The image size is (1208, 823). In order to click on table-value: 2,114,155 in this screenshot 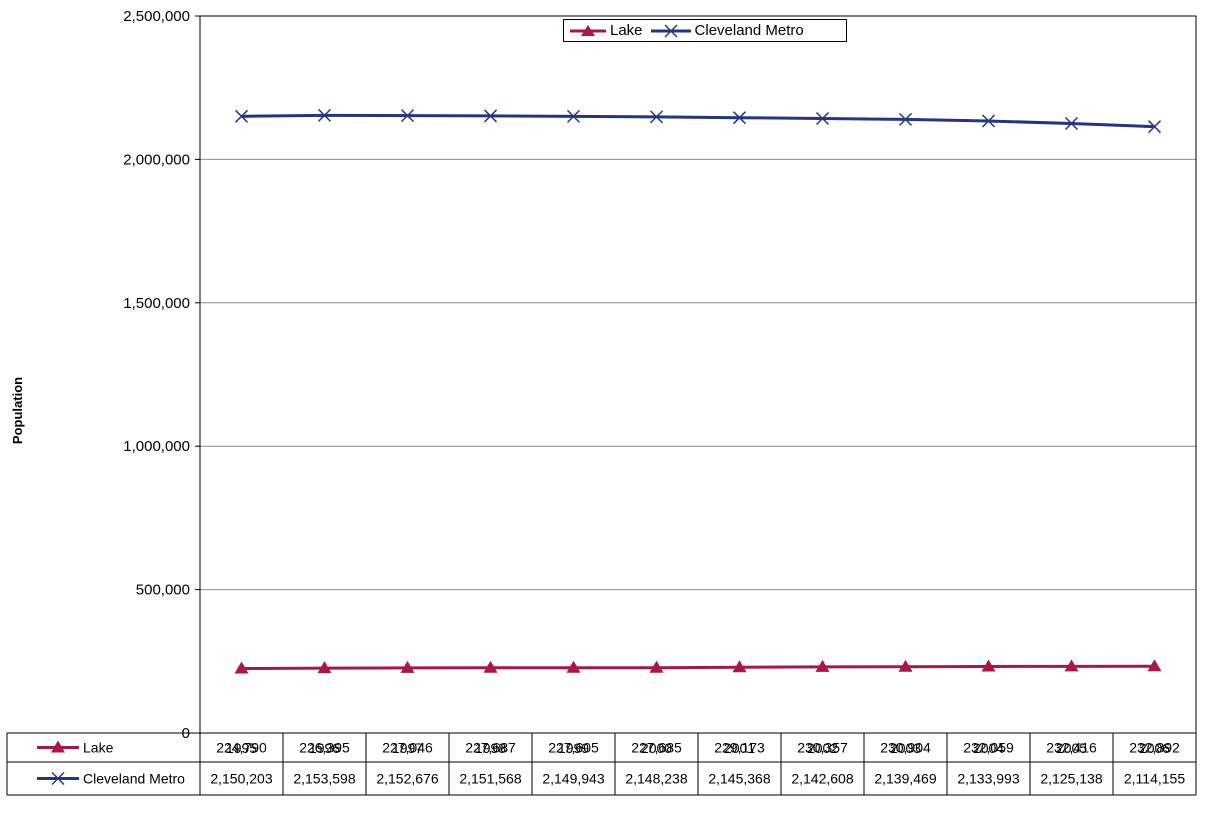, I will do `click(1154, 779)`.